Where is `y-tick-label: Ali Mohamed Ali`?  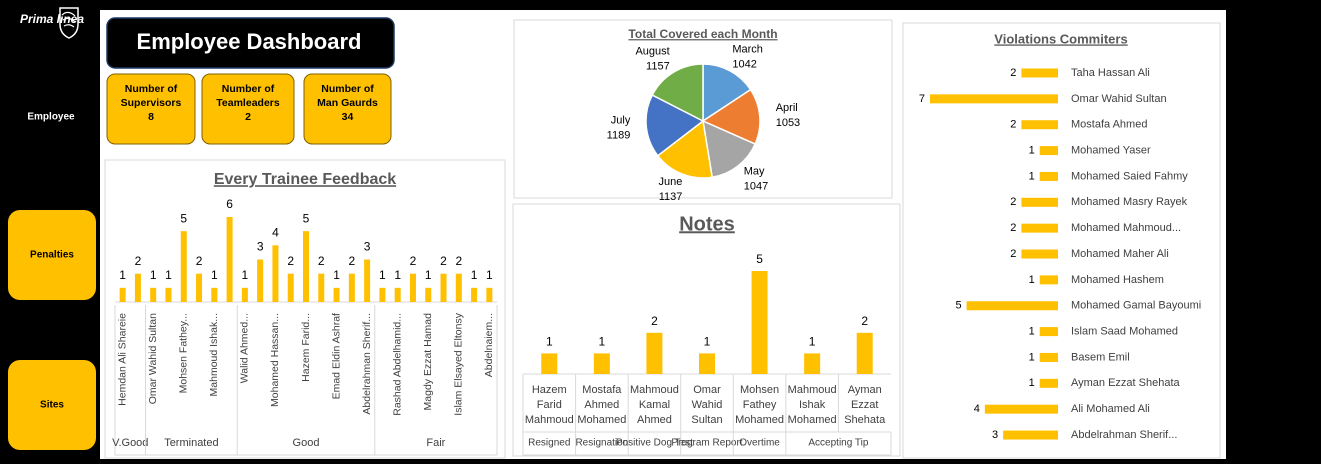
y-tick-label: Ali Mohamed Ali is located at coordinates (1110, 409).